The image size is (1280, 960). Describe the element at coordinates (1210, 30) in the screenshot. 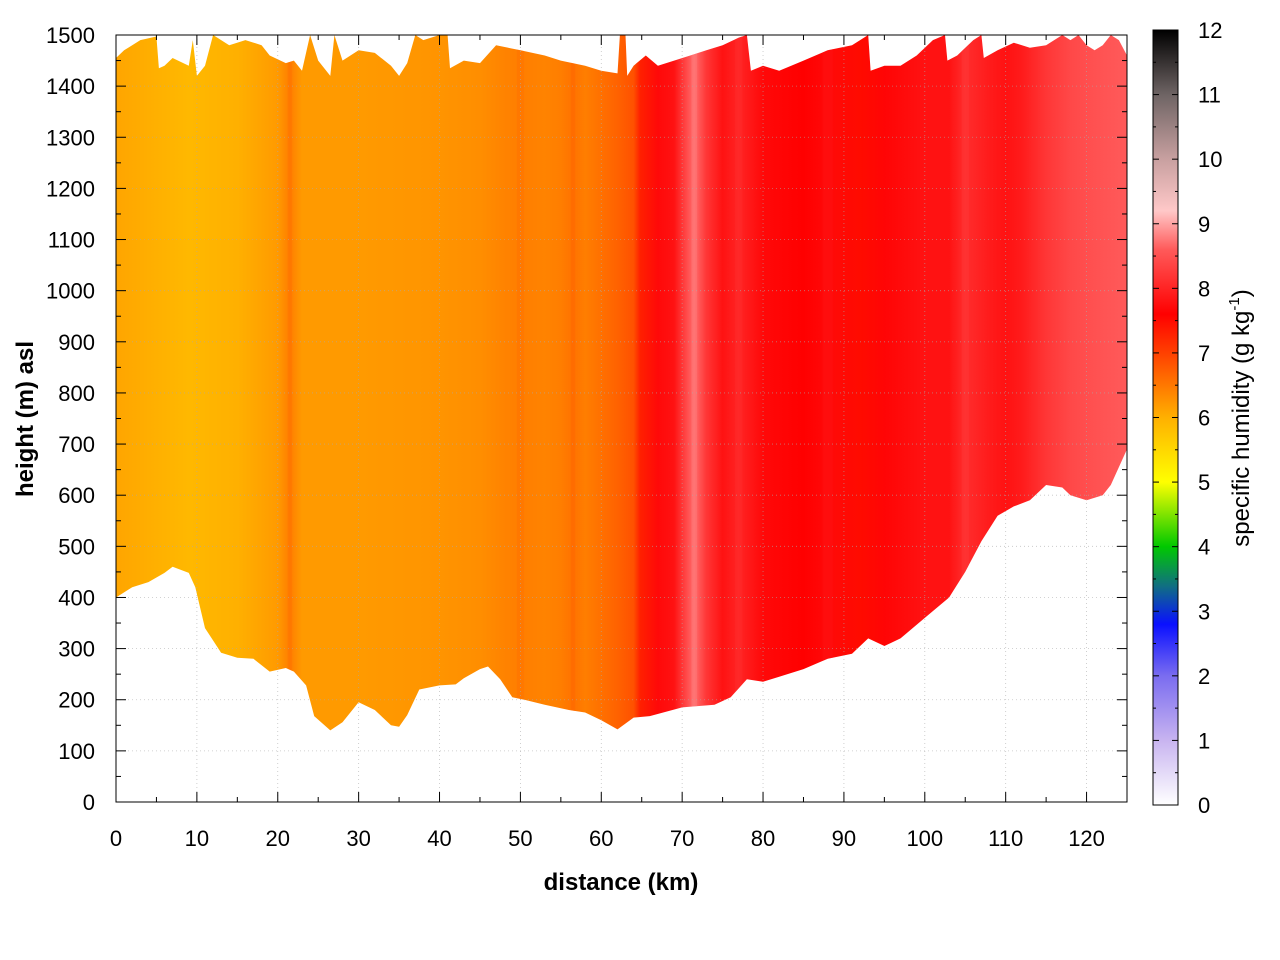

I see `colorbar-tick-label: 12` at that location.